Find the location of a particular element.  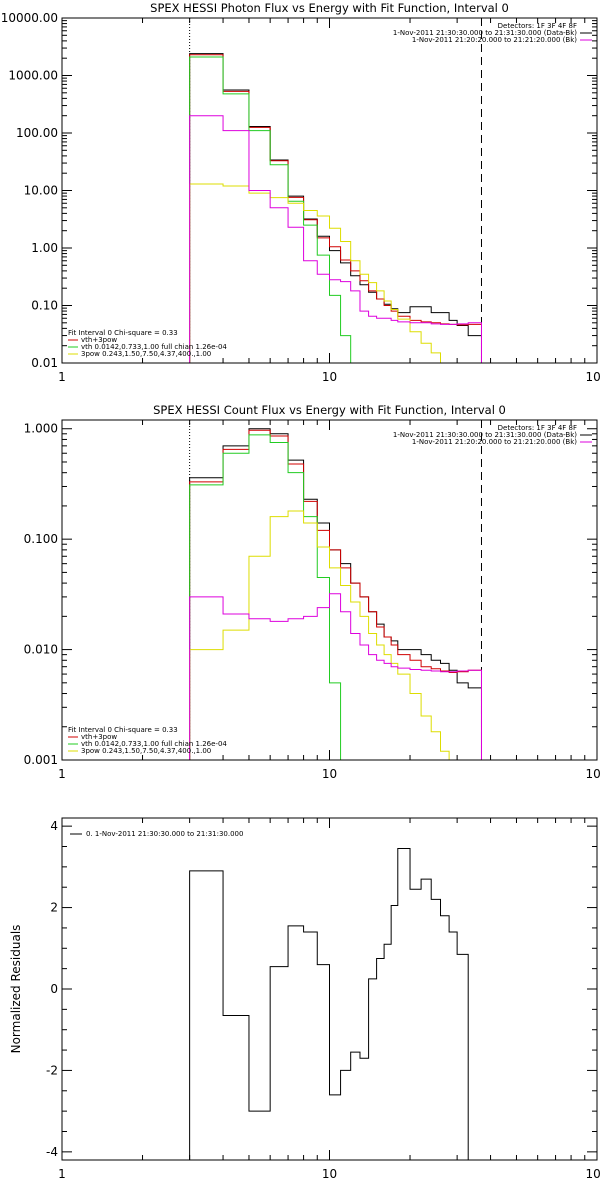

y-tick-label: 1000.00 is located at coordinates (33, 76).